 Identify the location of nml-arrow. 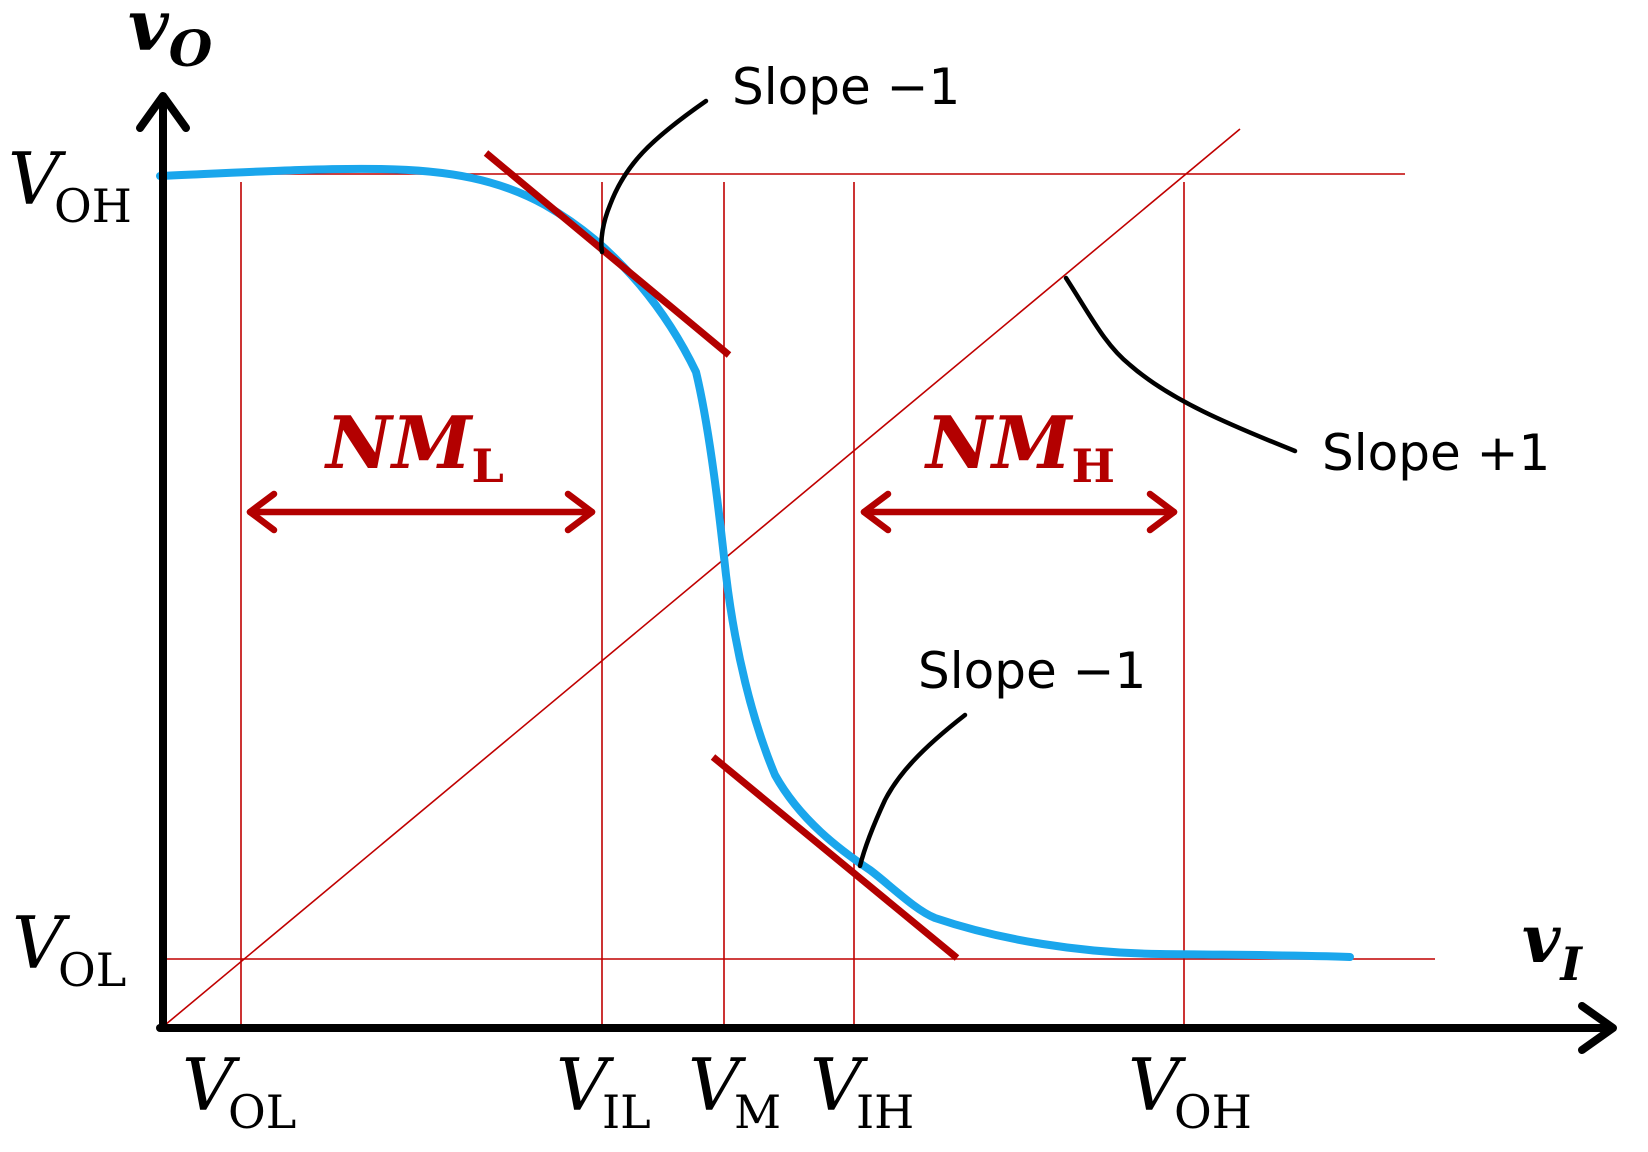
(421, 512).